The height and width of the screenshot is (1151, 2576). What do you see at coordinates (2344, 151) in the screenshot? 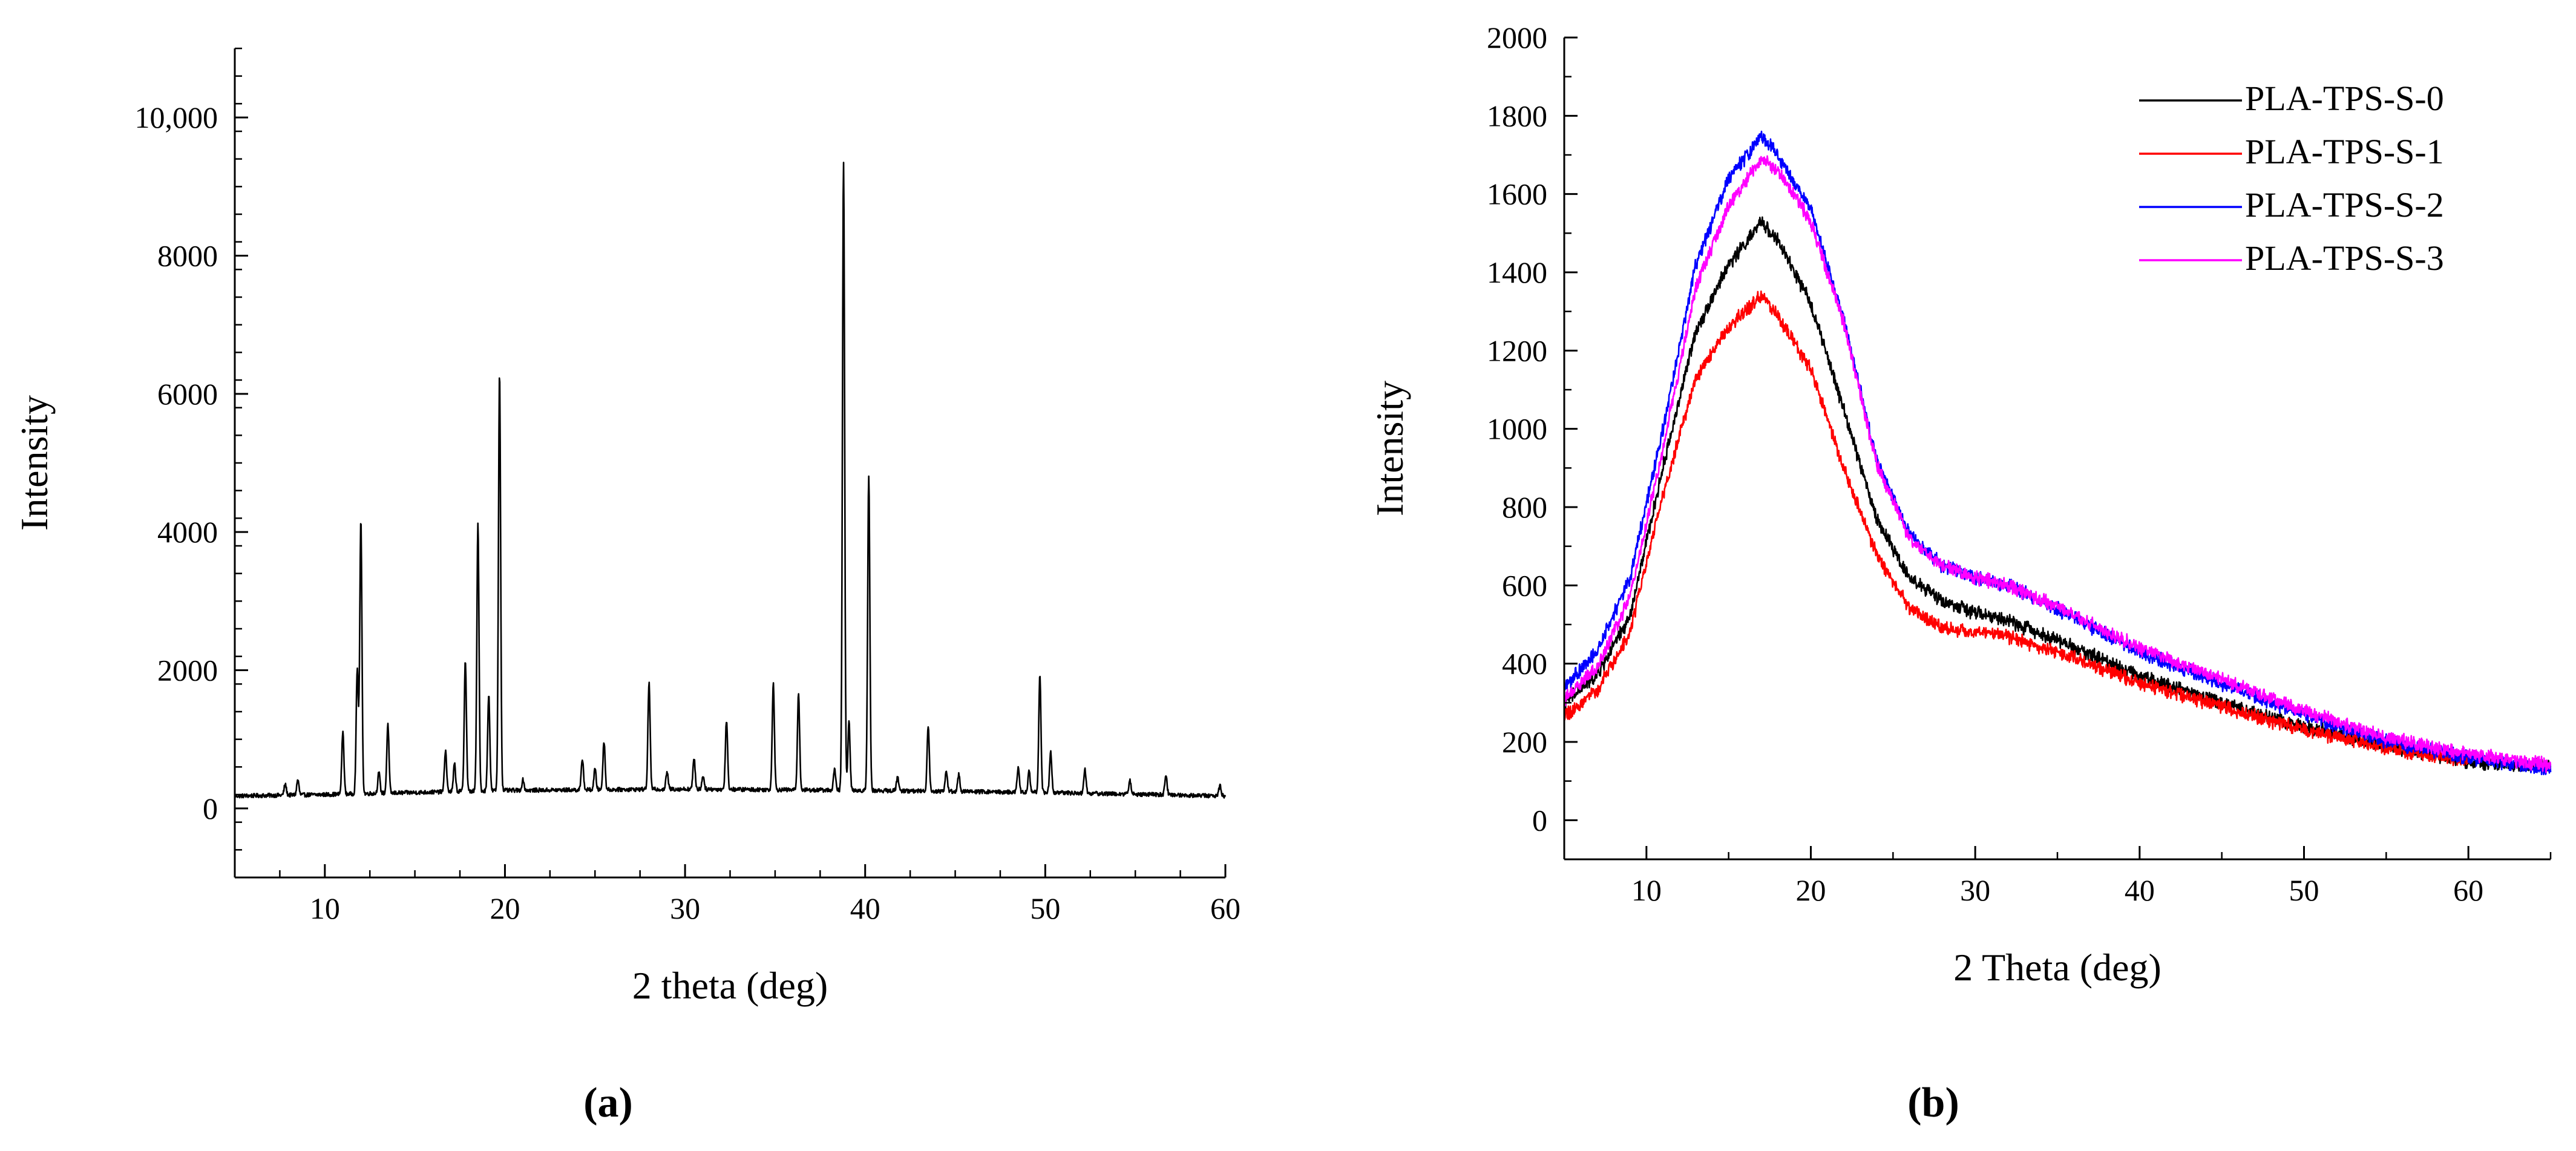
I see `legend-label: PLA-TPS-S-1` at bounding box center [2344, 151].